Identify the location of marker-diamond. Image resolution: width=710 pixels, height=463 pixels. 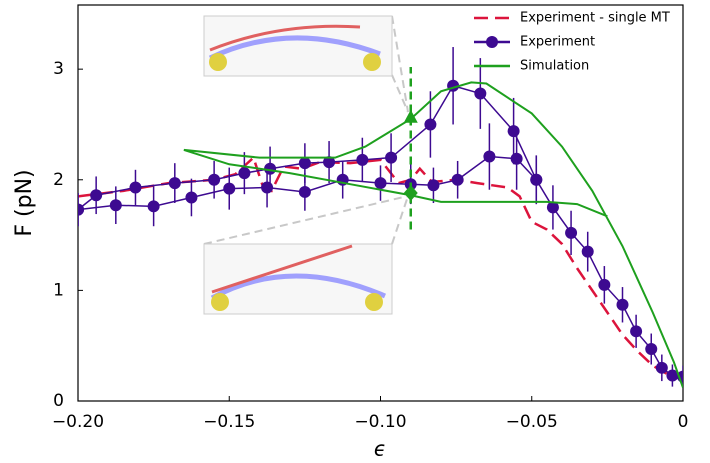
(410, 193).